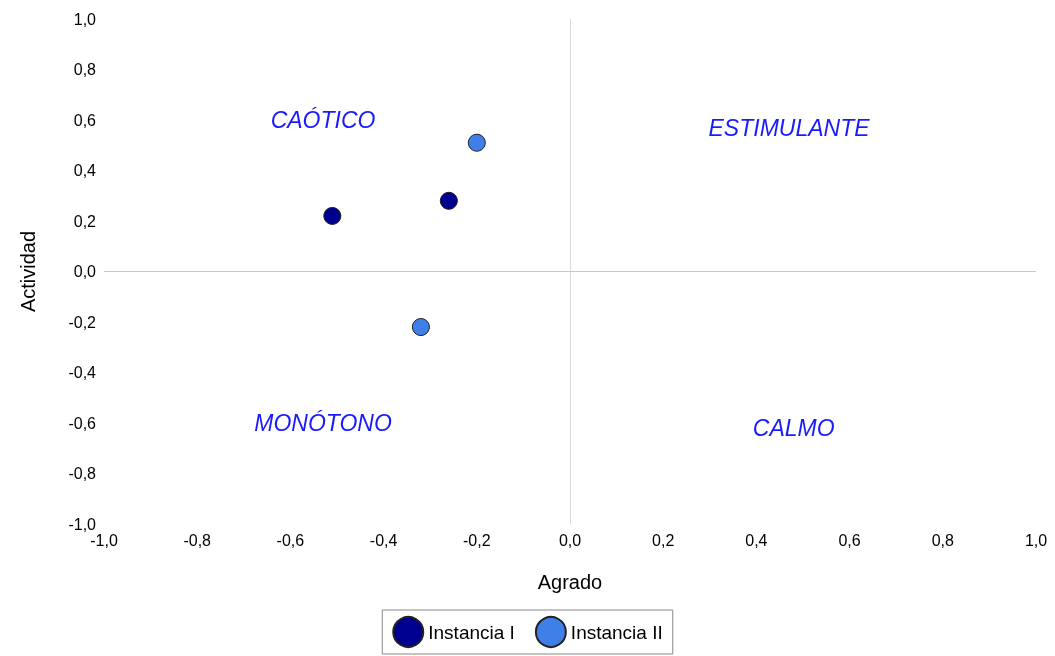  I want to click on annotation: MONÓTONO, so click(323, 423).